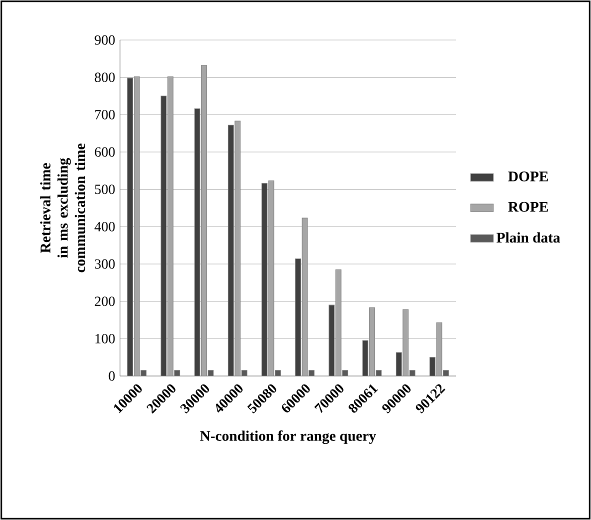 Image resolution: width=591 pixels, height=520 pixels. What do you see at coordinates (104, 40) in the screenshot?
I see `y-tick-label: 900` at bounding box center [104, 40].